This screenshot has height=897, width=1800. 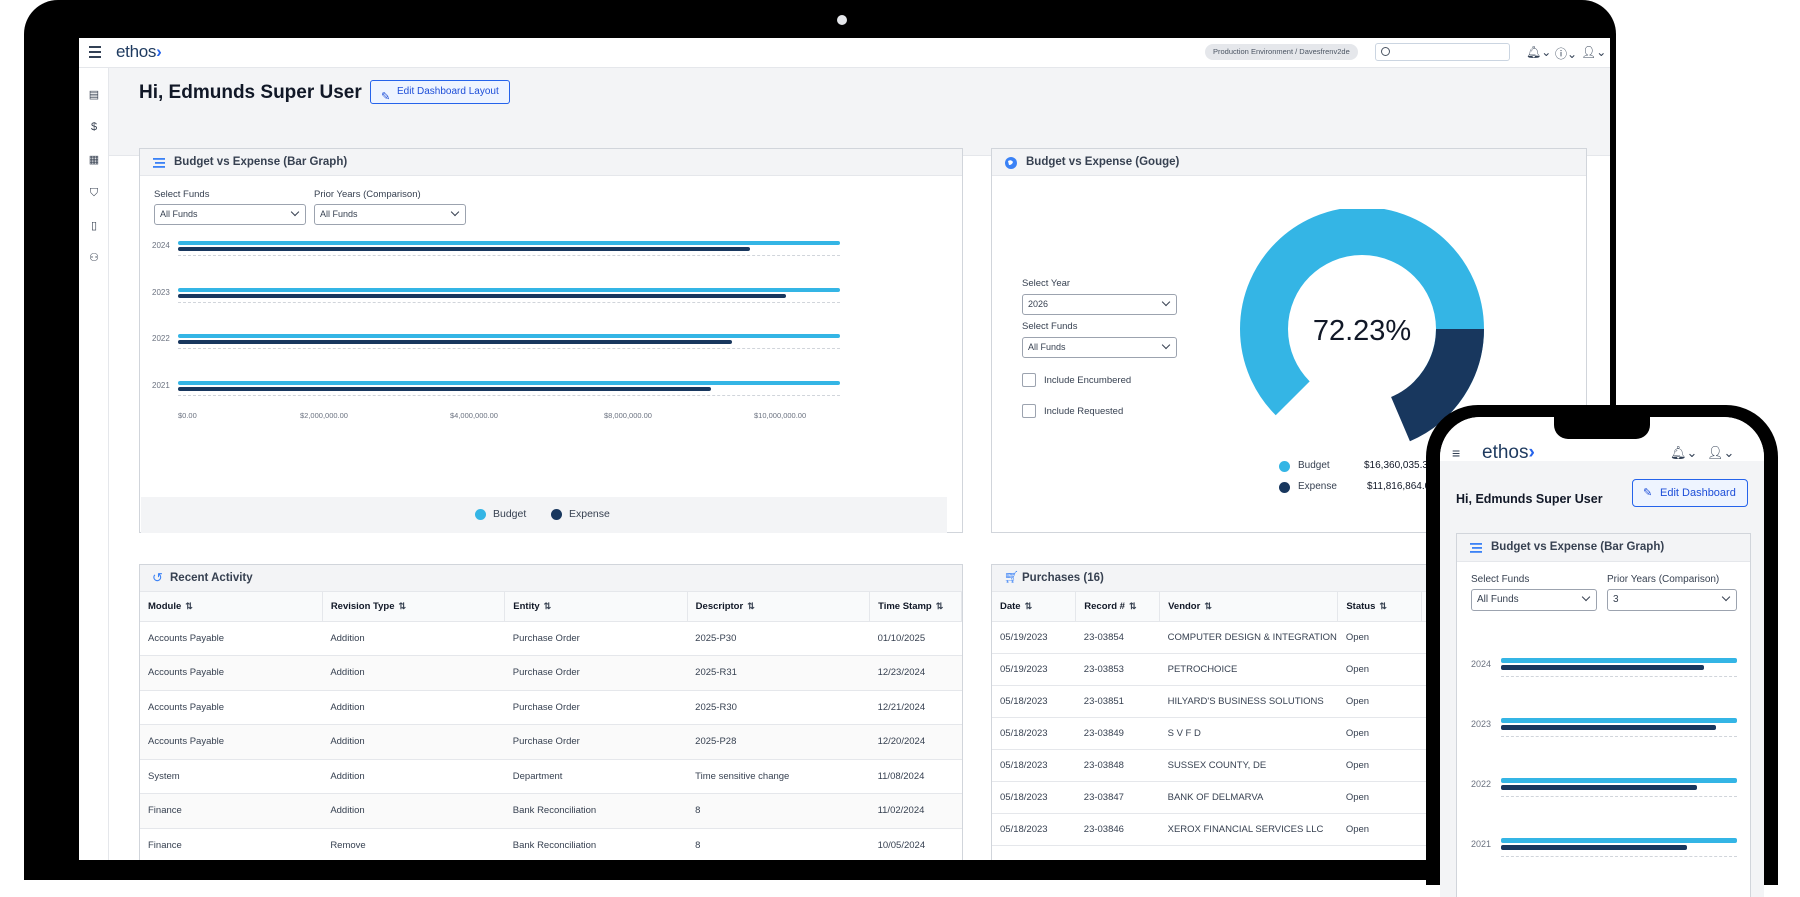 What do you see at coordinates (94, 160) in the screenshot?
I see `building-icon: ▦` at bounding box center [94, 160].